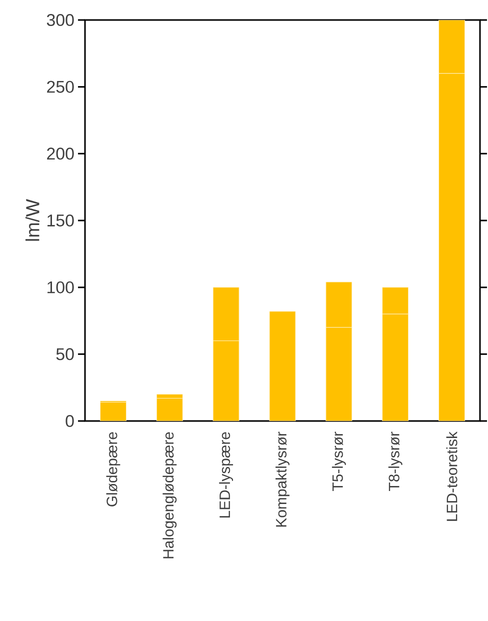 The height and width of the screenshot is (621, 488). What do you see at coordinates (113, 469) in the screenshot?
I see `x-tick-label: Glødepære` at bounding box center [113, 469].